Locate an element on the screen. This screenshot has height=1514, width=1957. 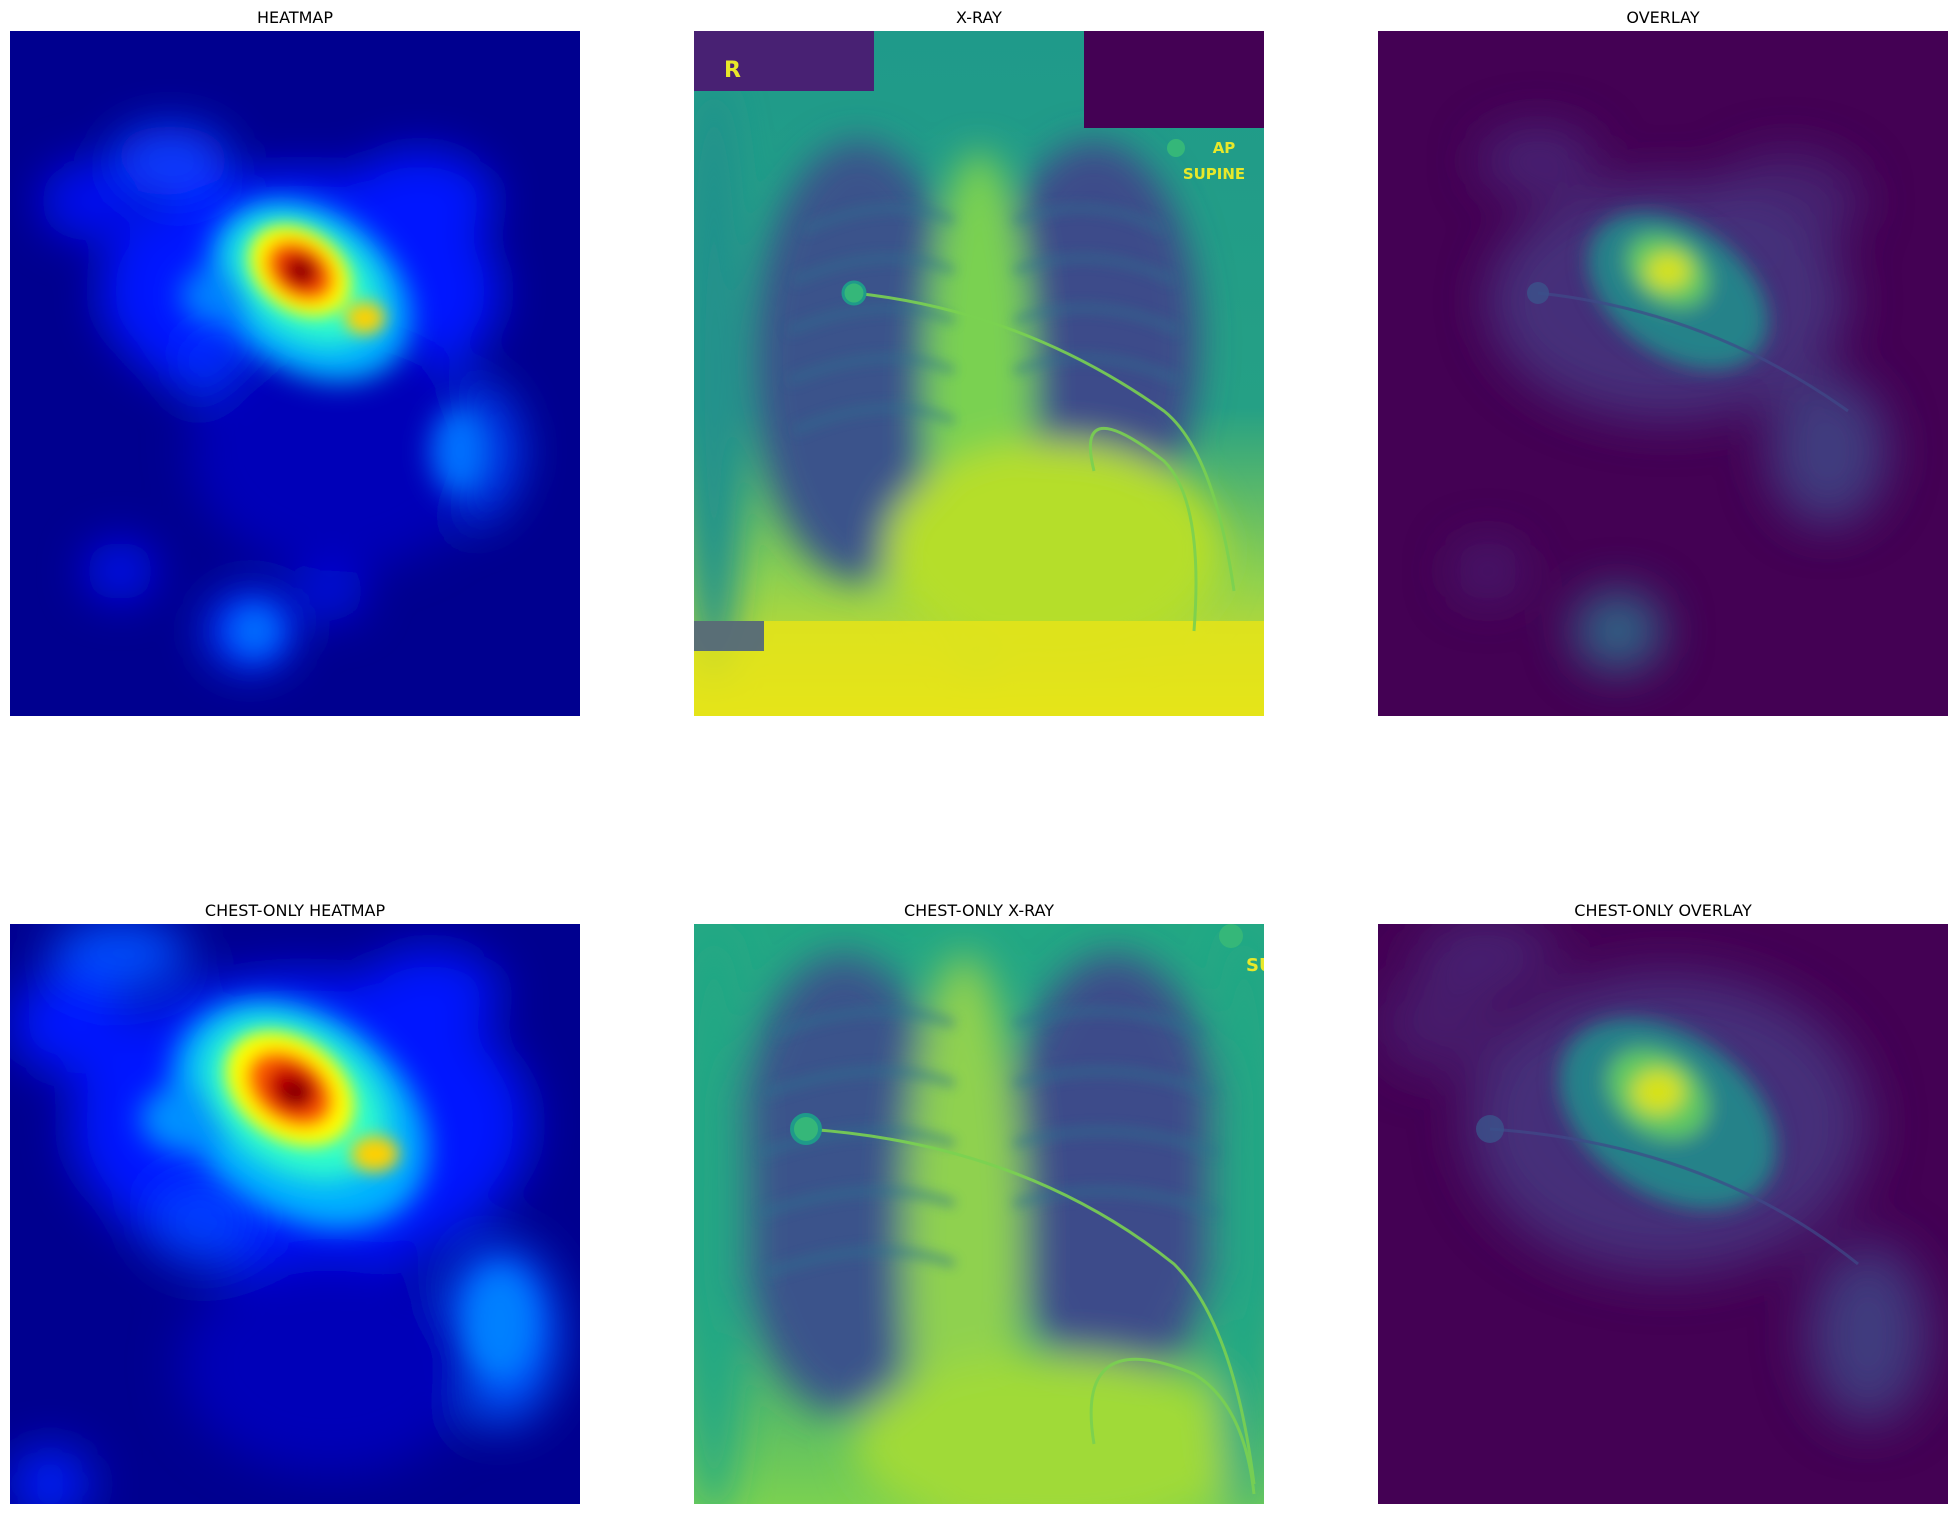
chest-overlay-image is located at coordinates (1663, 1214).